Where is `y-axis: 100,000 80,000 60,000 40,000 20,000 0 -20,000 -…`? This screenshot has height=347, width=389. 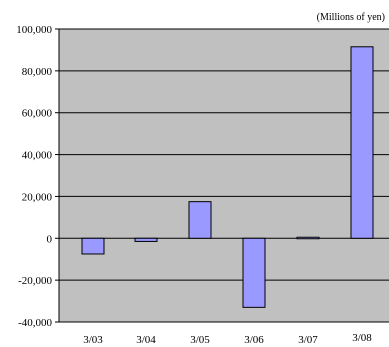
y-axis: 100,000 80,000 60,000 40,000 20,000 0 -20,000 -… is located at coordinates (37, 176).